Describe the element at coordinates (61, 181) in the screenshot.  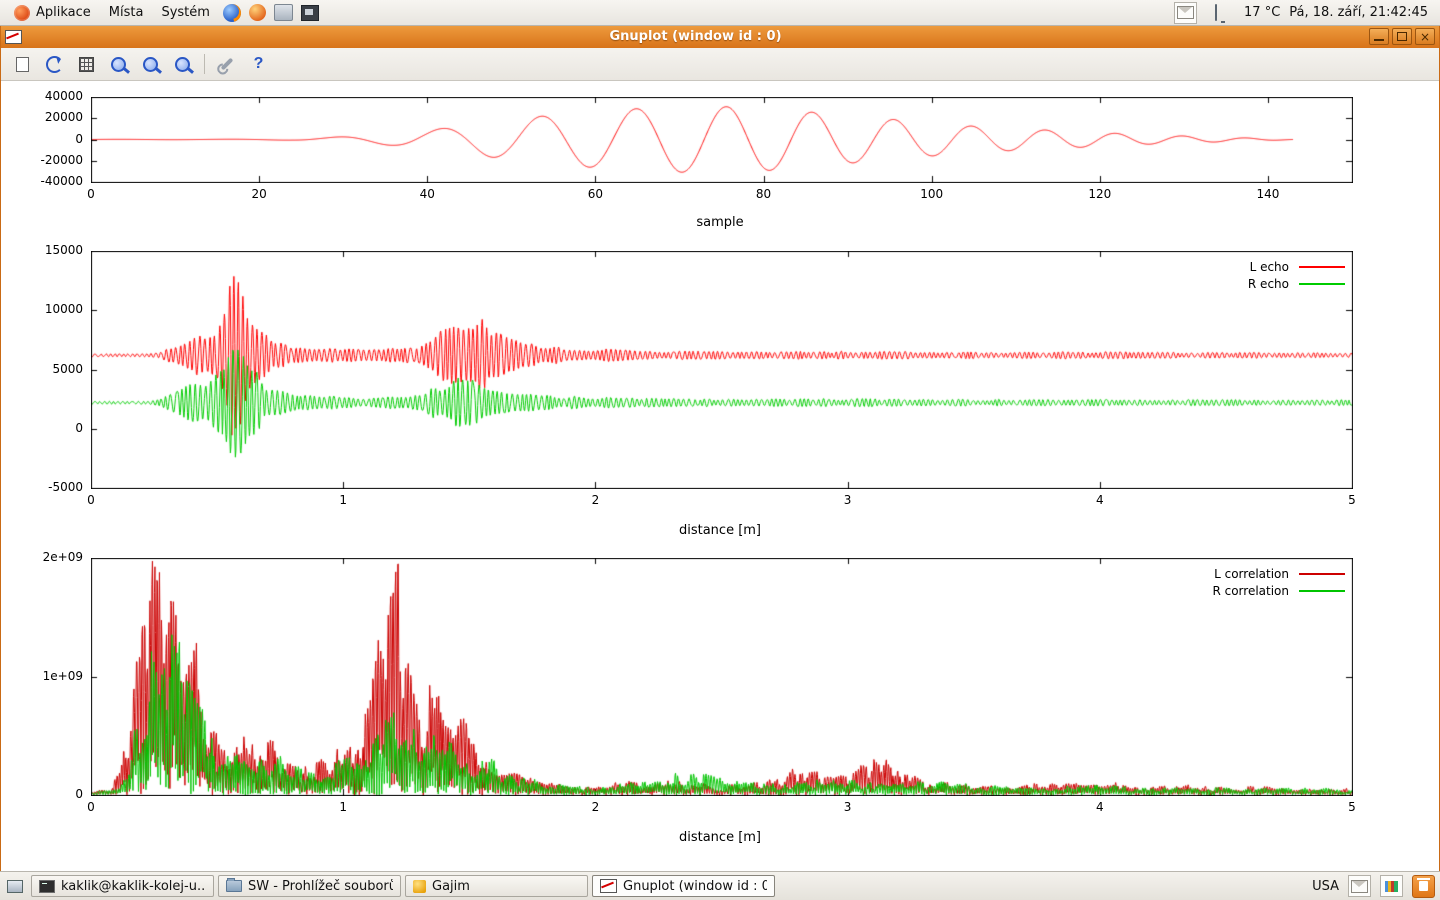
I see `y-tick-label: -40000` at that location.